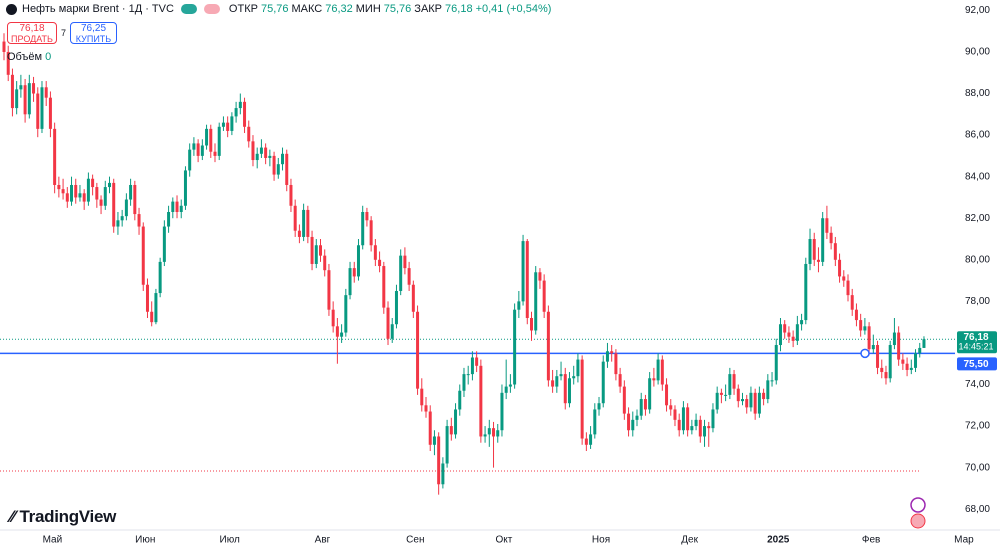 This screenshot has width=1000, height=550. Describe the element at coordinates (871, 540) in the screenshot. I see `x-tick-label: Фев` at that location.